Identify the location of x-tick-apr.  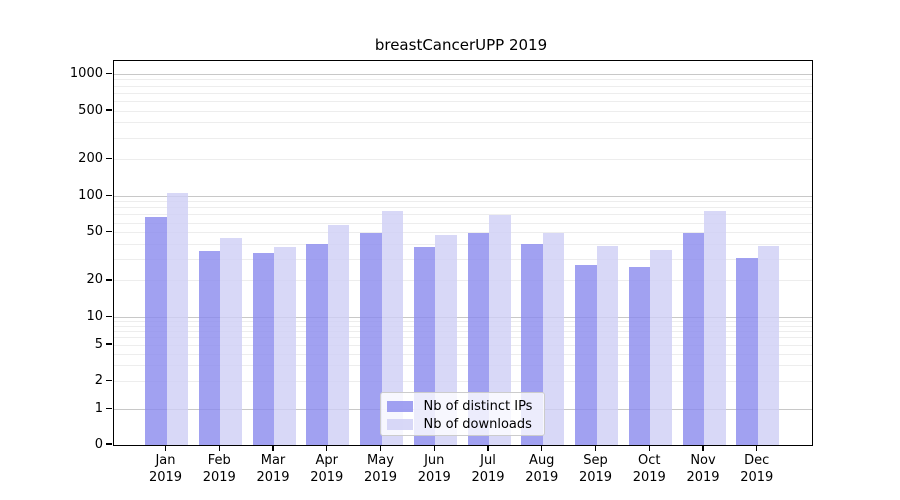
(327, 448).